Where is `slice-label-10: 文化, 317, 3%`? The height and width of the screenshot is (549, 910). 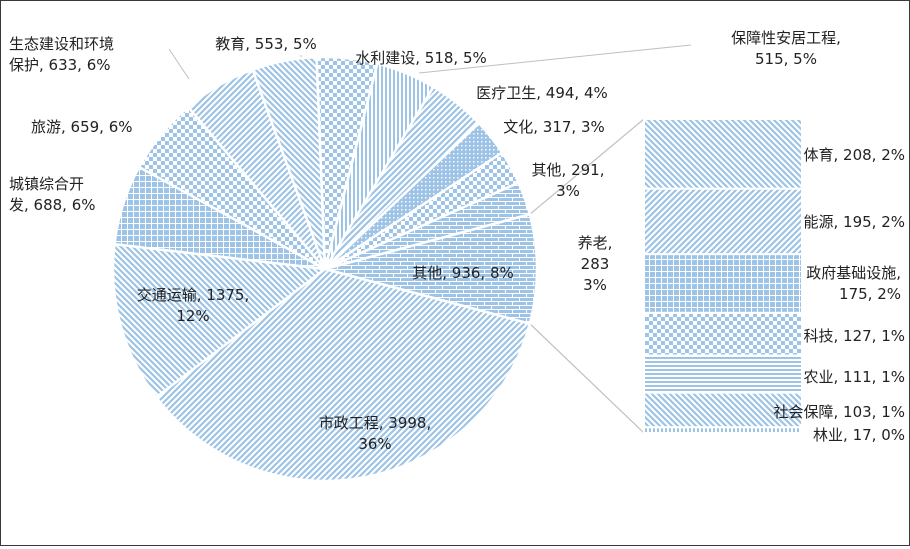 slice-label-10: 文化, 317, 3% is located at coordinates (554, 127).